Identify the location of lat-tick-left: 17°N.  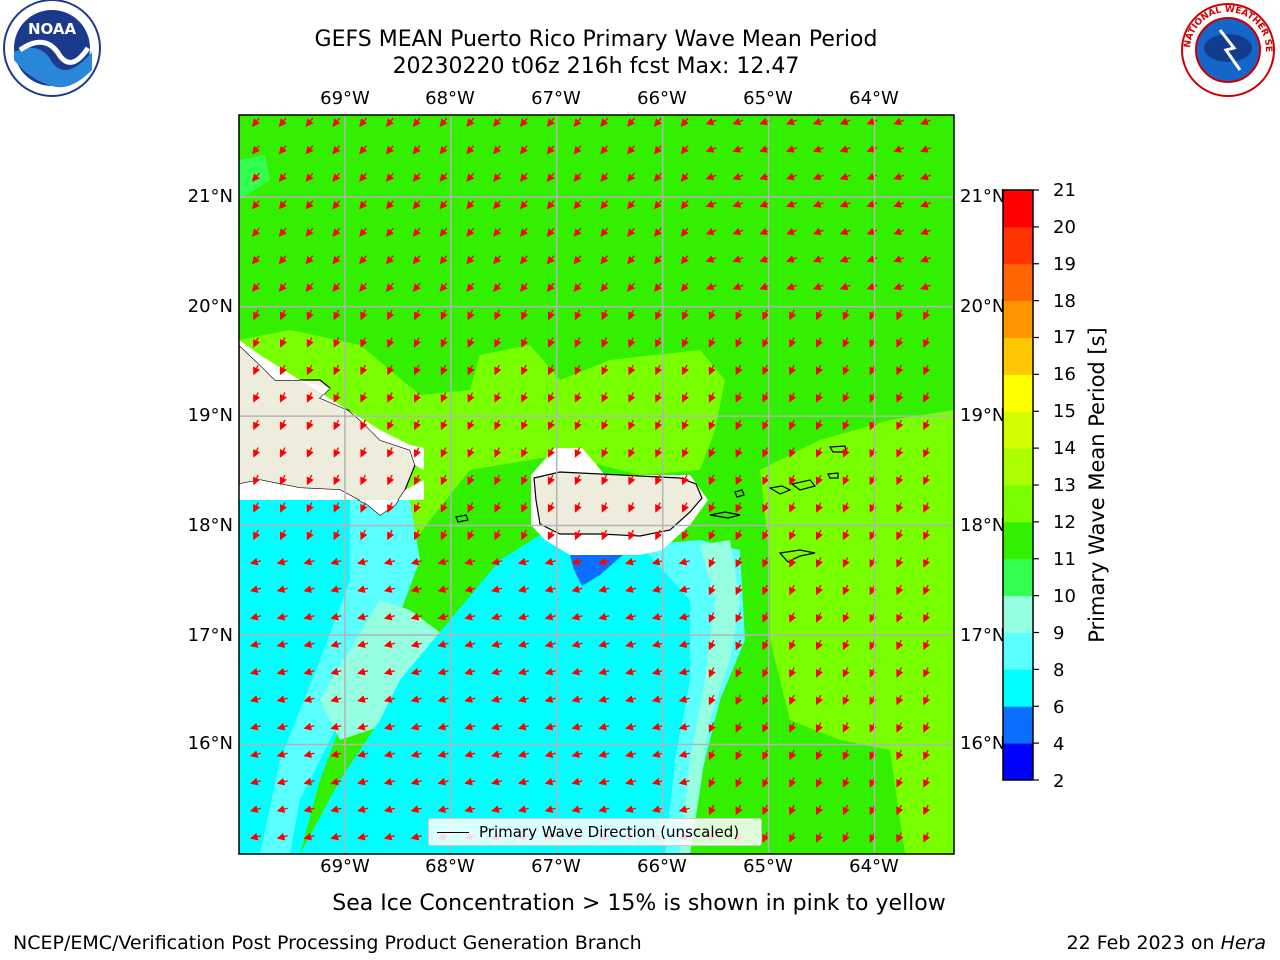
(210, 635).